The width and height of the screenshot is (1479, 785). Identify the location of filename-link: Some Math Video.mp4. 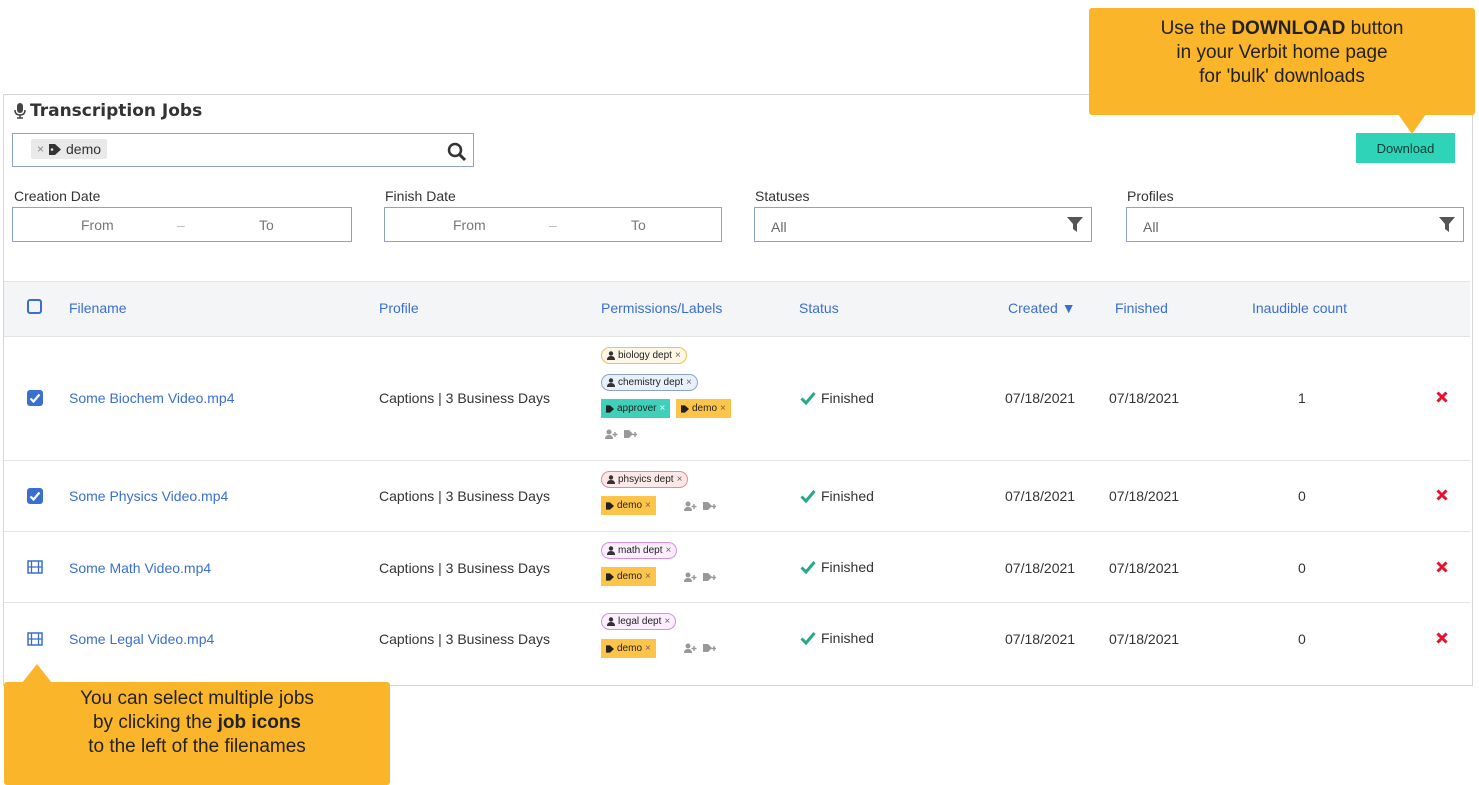
(140, 568).